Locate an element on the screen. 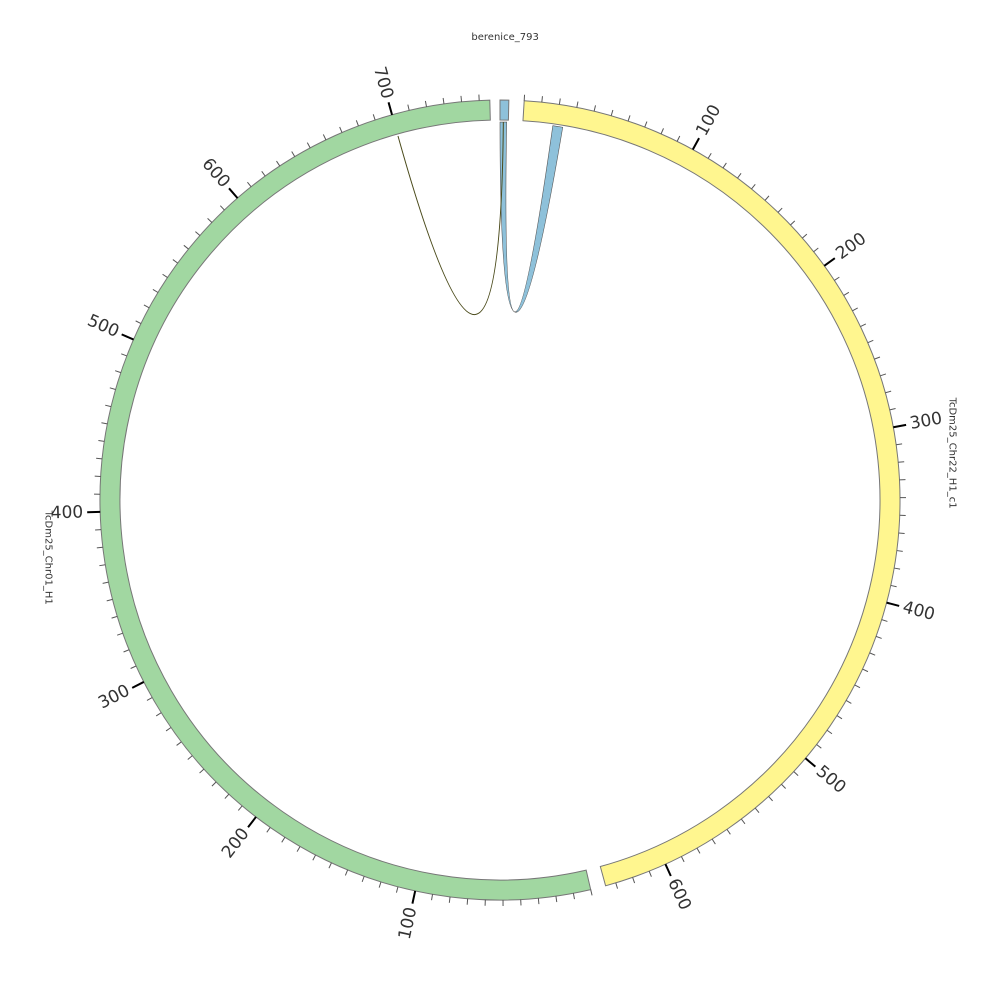  link is located at coordinates (531, 217).